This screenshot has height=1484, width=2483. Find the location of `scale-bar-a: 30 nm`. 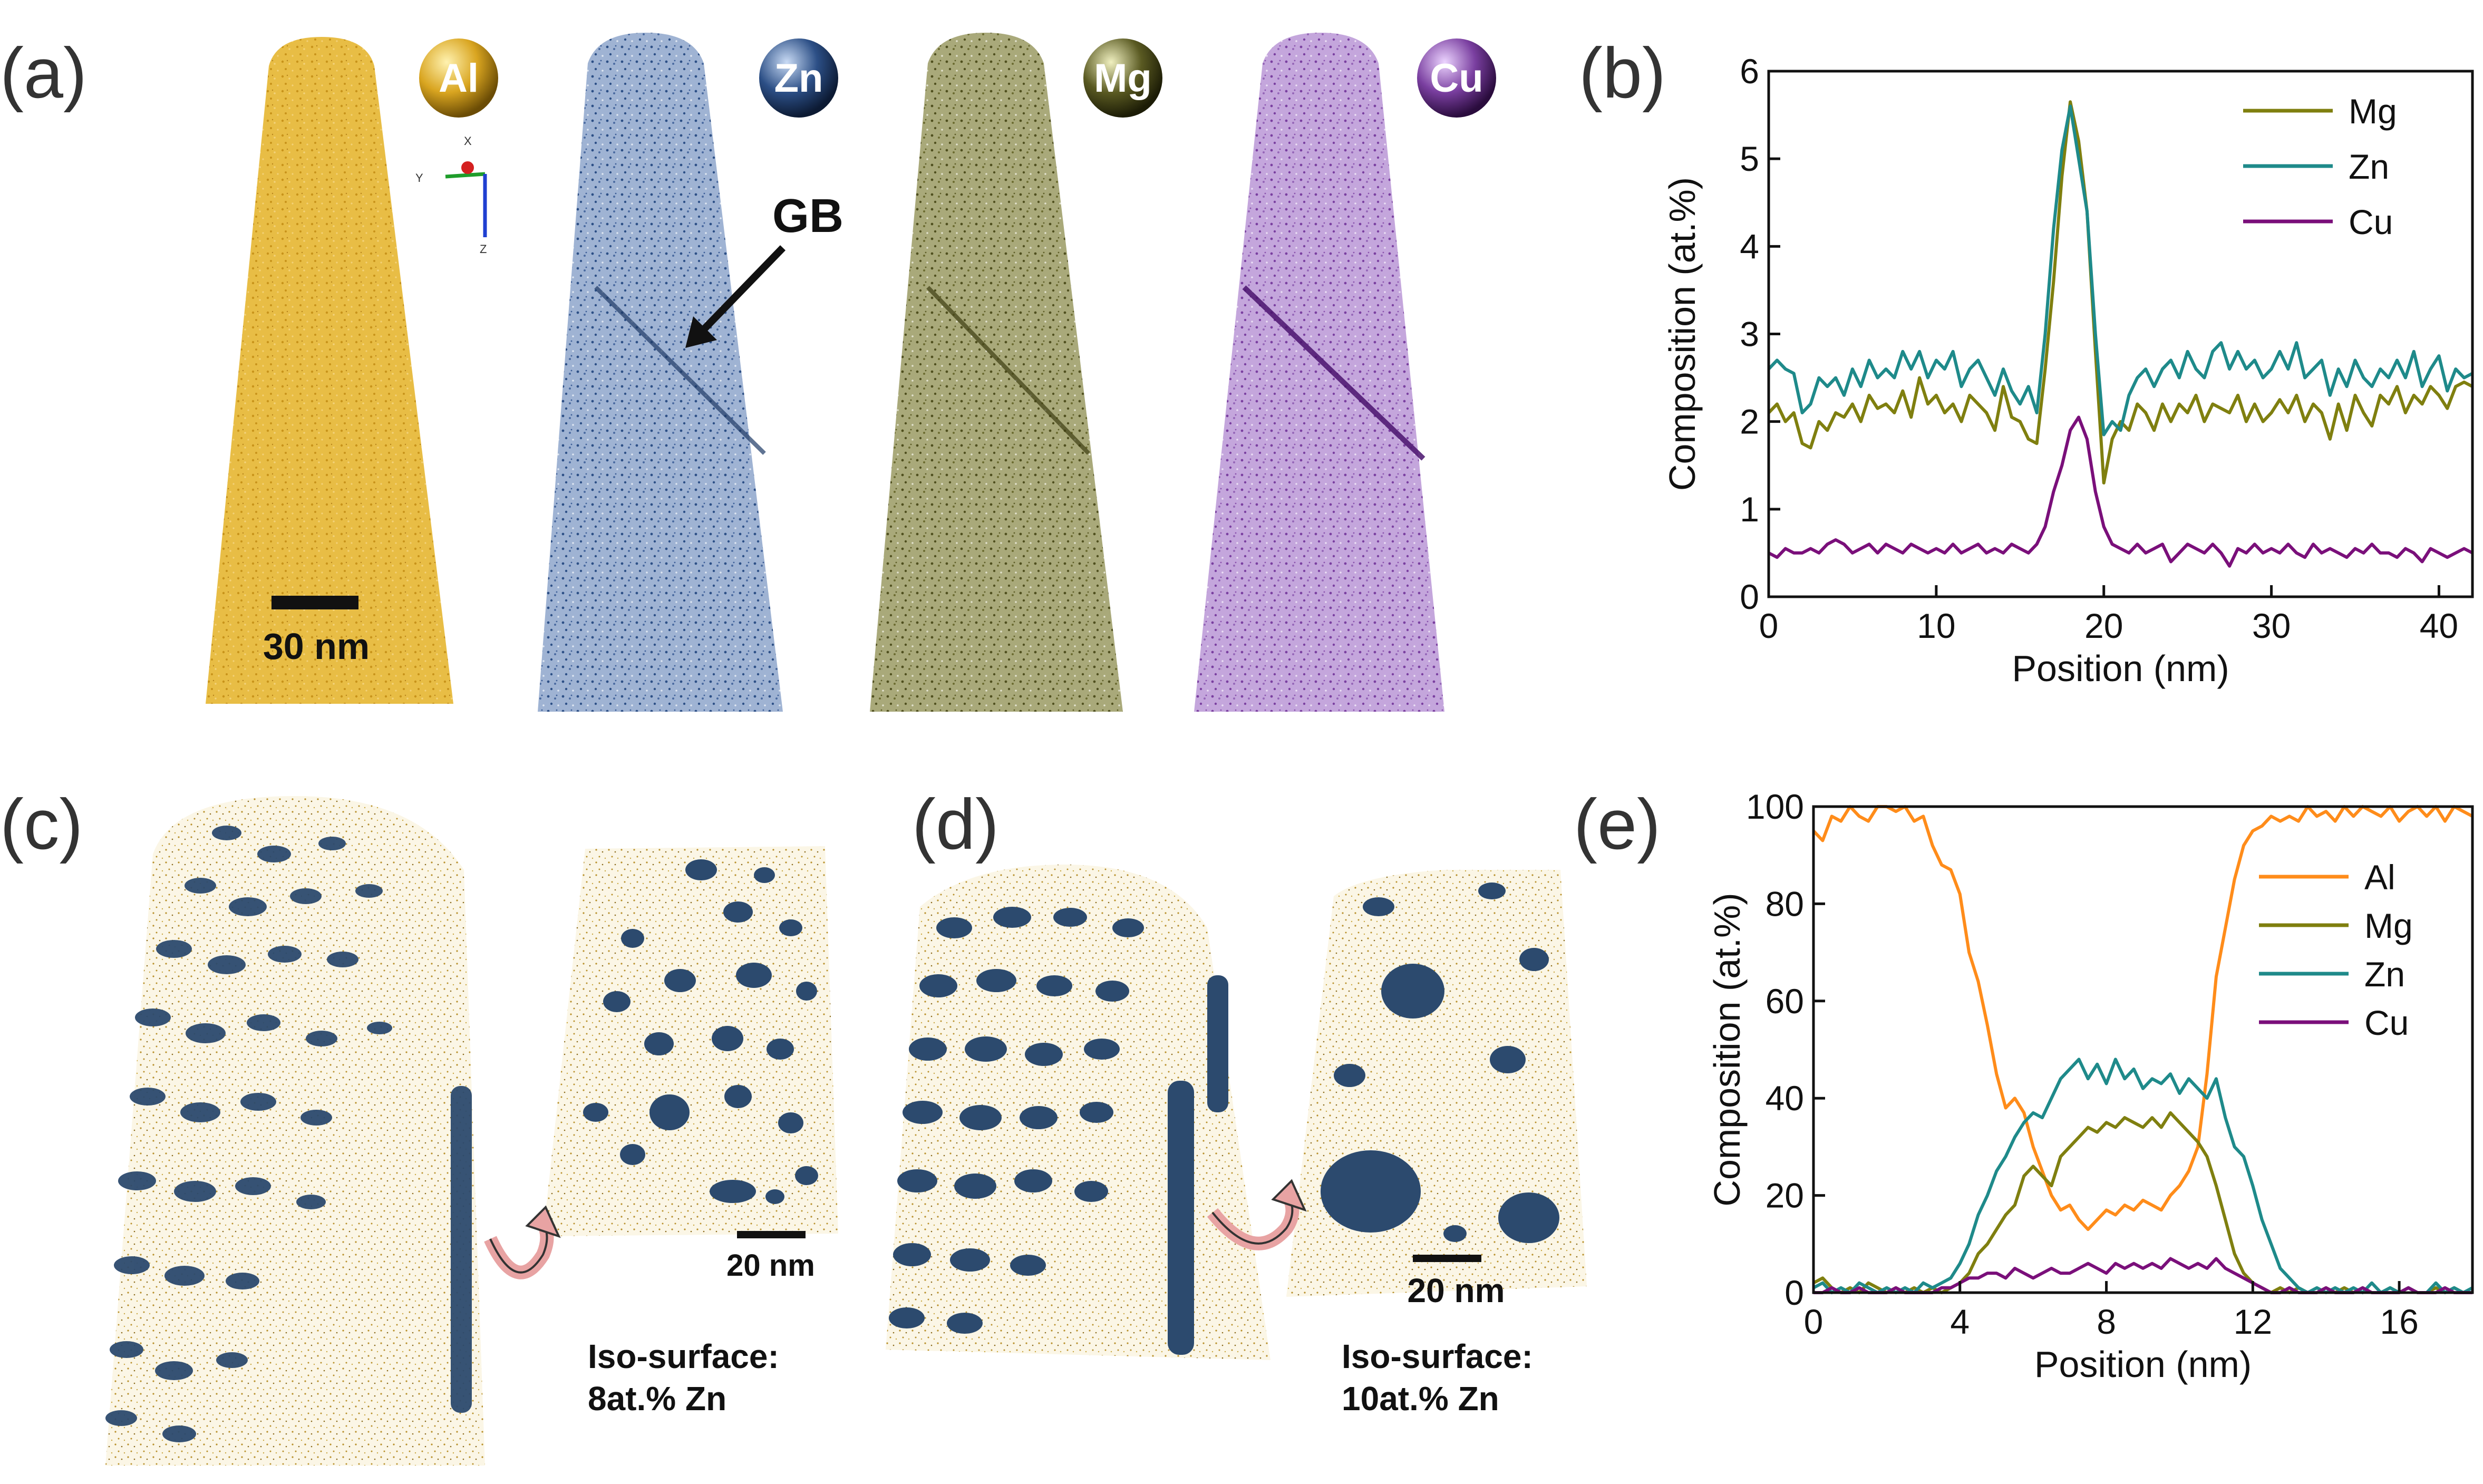

scale-bar-a: 30 nm is located at coordinates (316, 631).